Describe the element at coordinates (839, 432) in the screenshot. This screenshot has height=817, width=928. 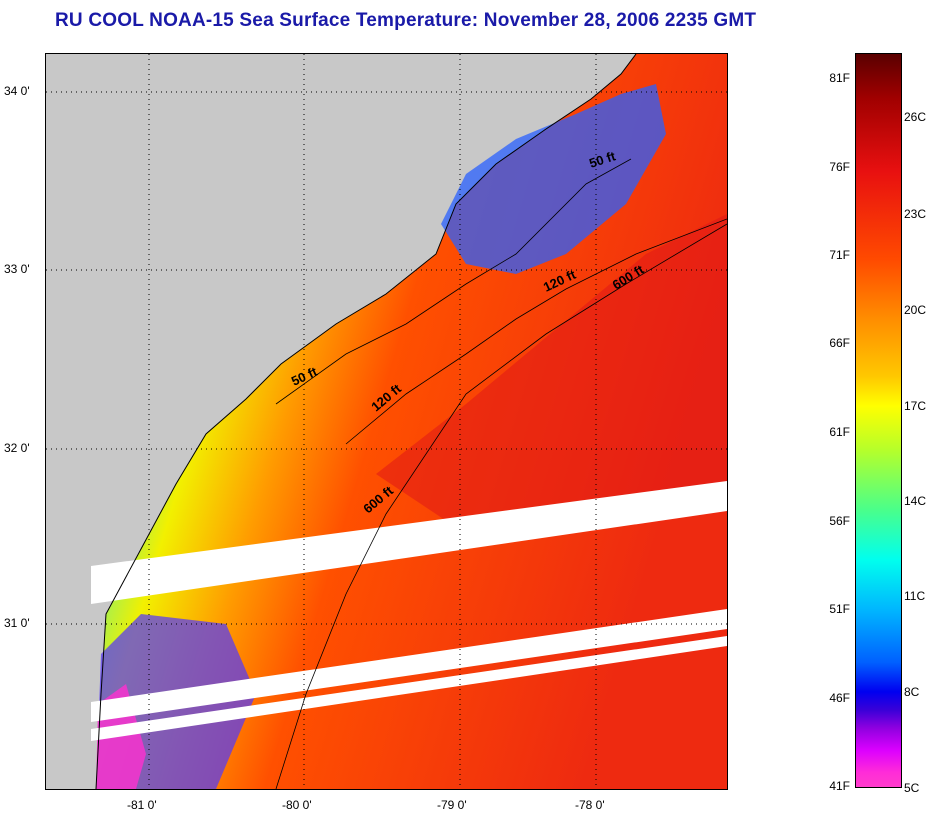
I see `colorbar-f-label: 61F` at that location.